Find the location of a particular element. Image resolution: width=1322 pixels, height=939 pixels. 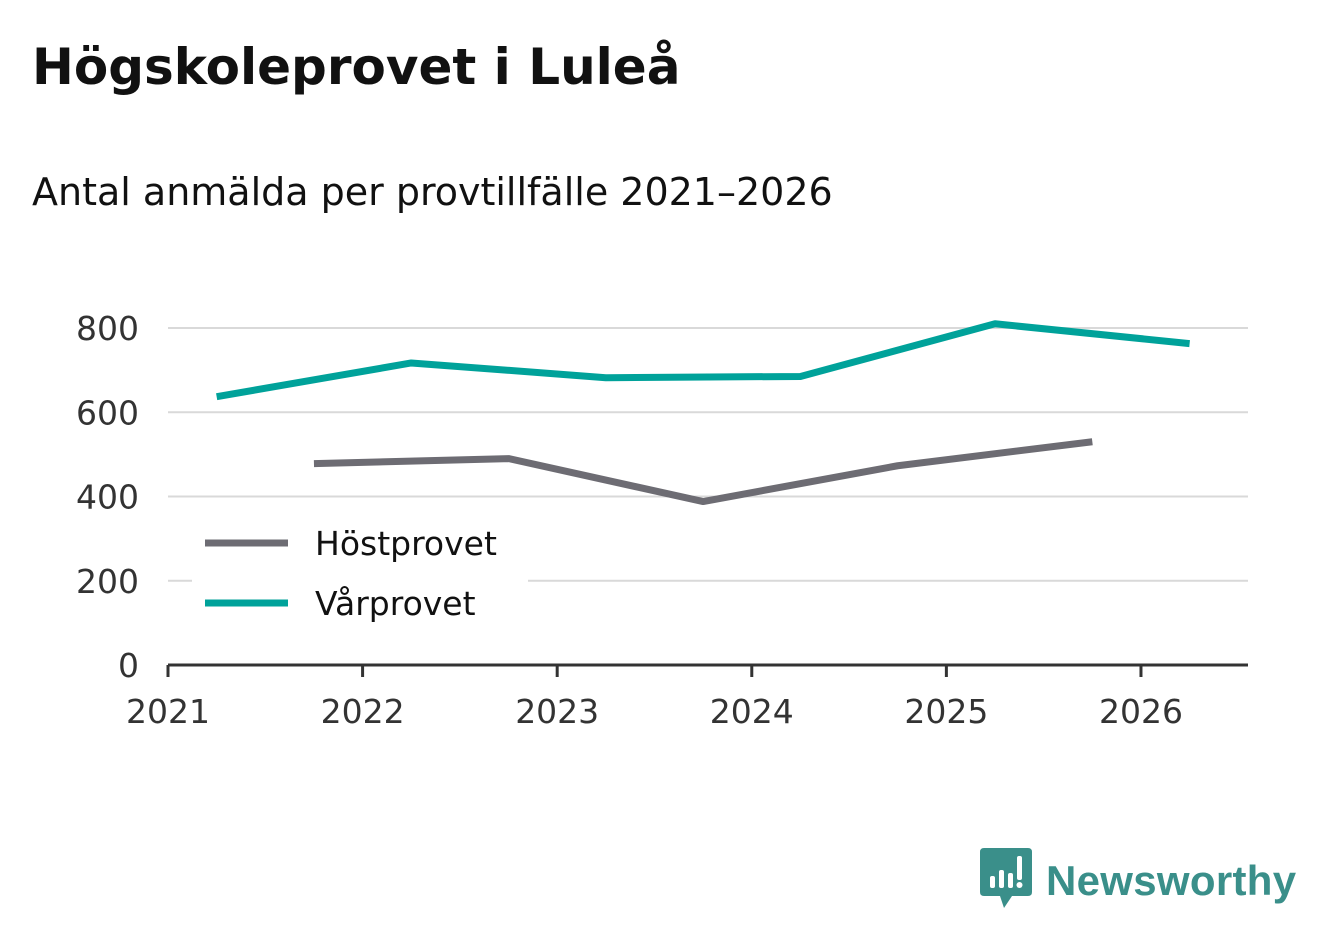

y-tick-label: 0 is located at coordinates (128, 665).